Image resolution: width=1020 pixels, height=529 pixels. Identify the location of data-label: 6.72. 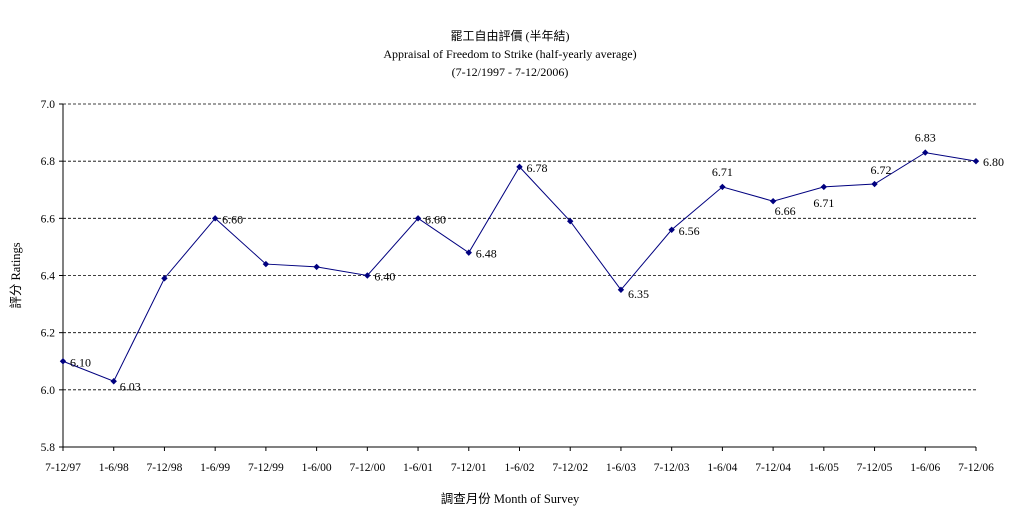
(881, 170).